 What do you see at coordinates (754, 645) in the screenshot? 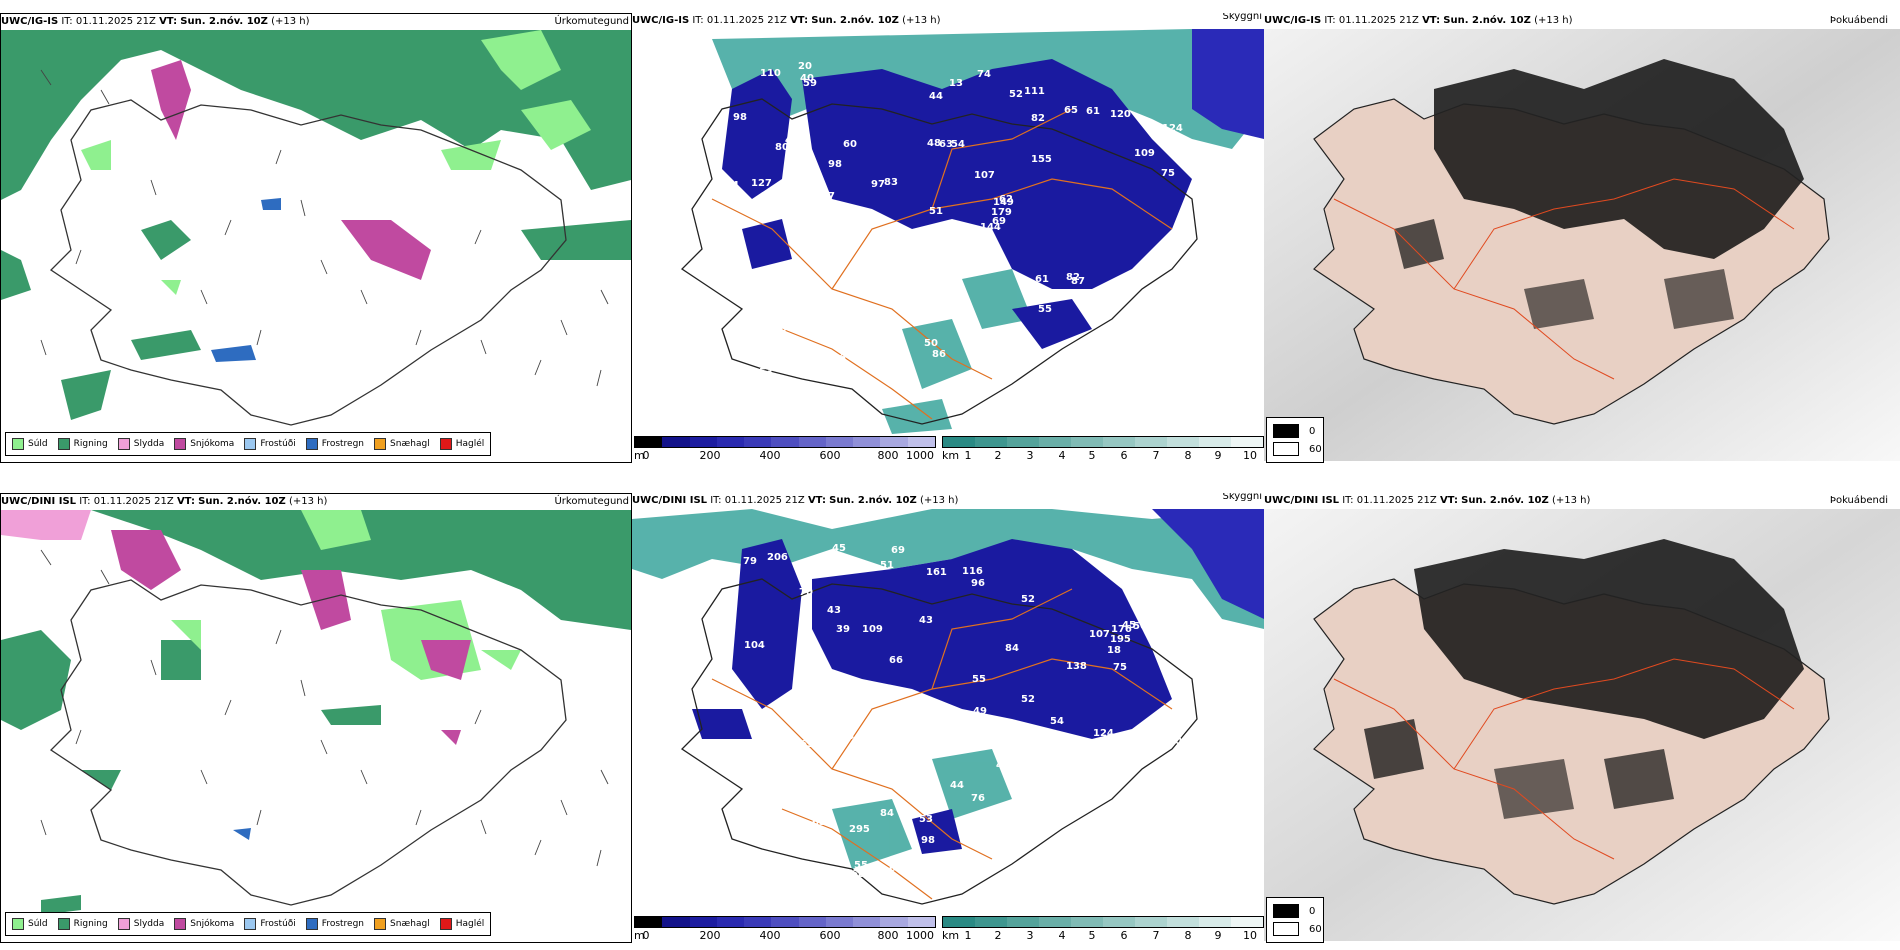
I see `cloud-base-label: 104` at bounding box center [754, 645].